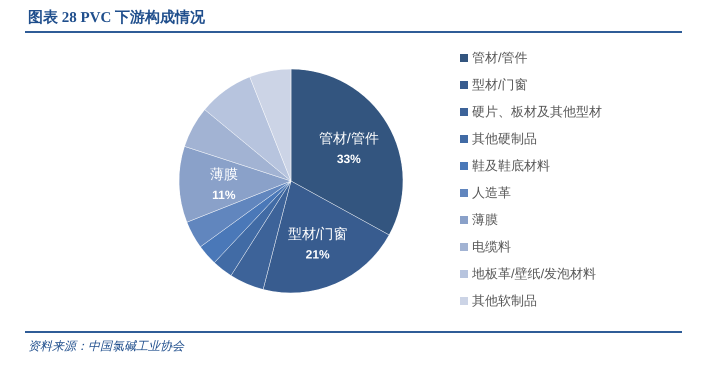  Describe the element at coordinates (318, 234) in the screenshot. I see `slice-label: 型材/门窗` at that location.